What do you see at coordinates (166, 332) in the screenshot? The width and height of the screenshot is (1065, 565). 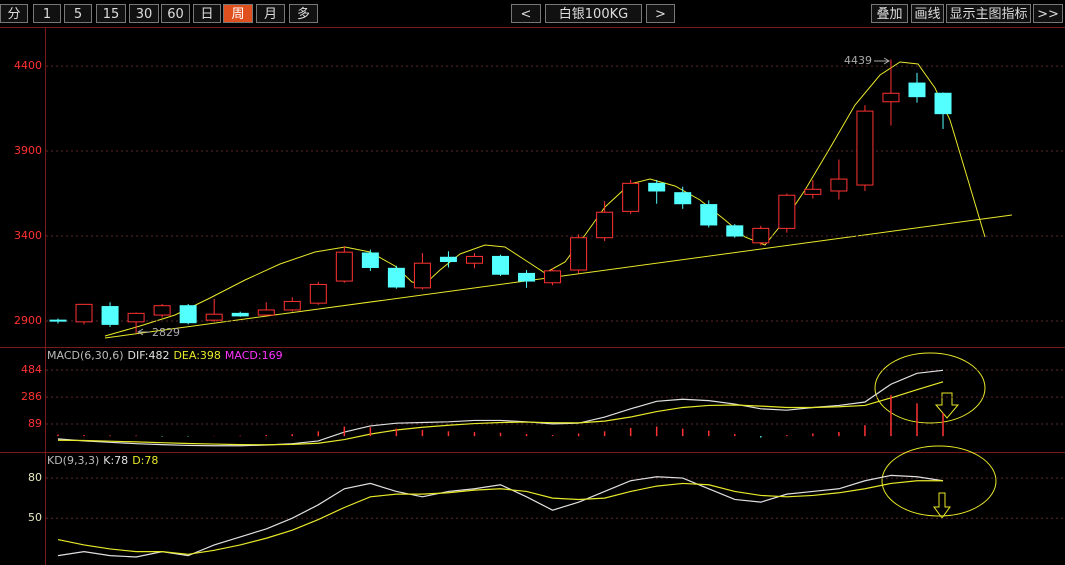 I see `min-label: 2829` at bounding box center [166, 332].